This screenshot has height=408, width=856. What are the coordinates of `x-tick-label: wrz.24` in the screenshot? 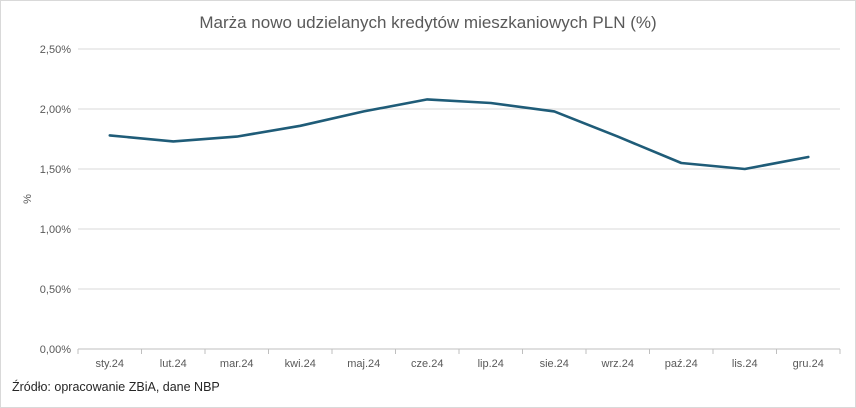 It's located at (617, 364).